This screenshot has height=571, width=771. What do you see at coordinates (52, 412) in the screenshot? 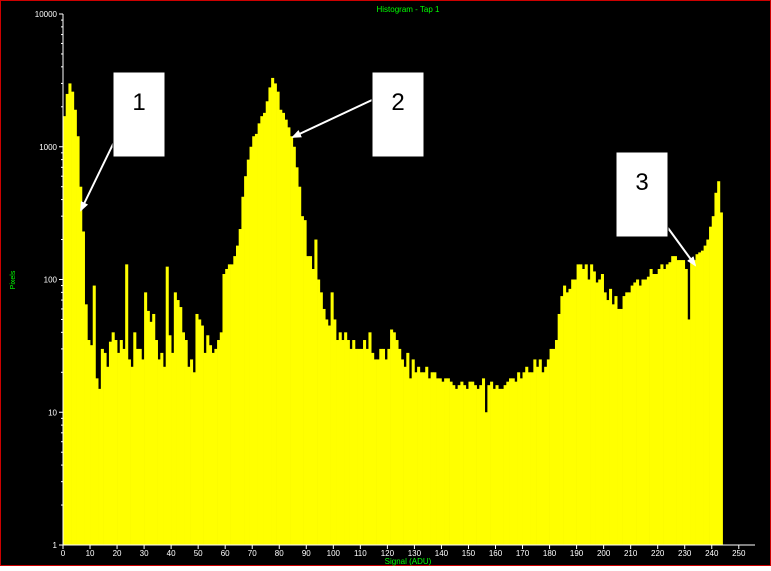
I see `y-tick-label: 10` at bounding box center [52, 412].